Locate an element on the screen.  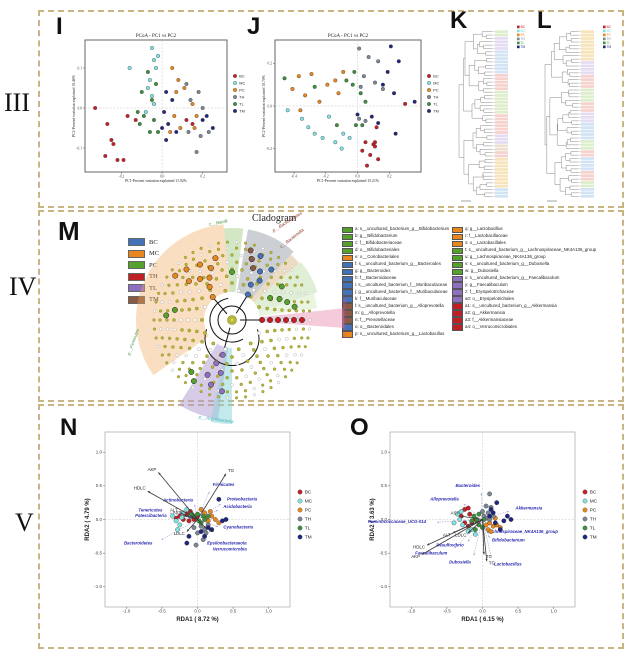
panel-letter-n: N is located at coordinates (69, 427).